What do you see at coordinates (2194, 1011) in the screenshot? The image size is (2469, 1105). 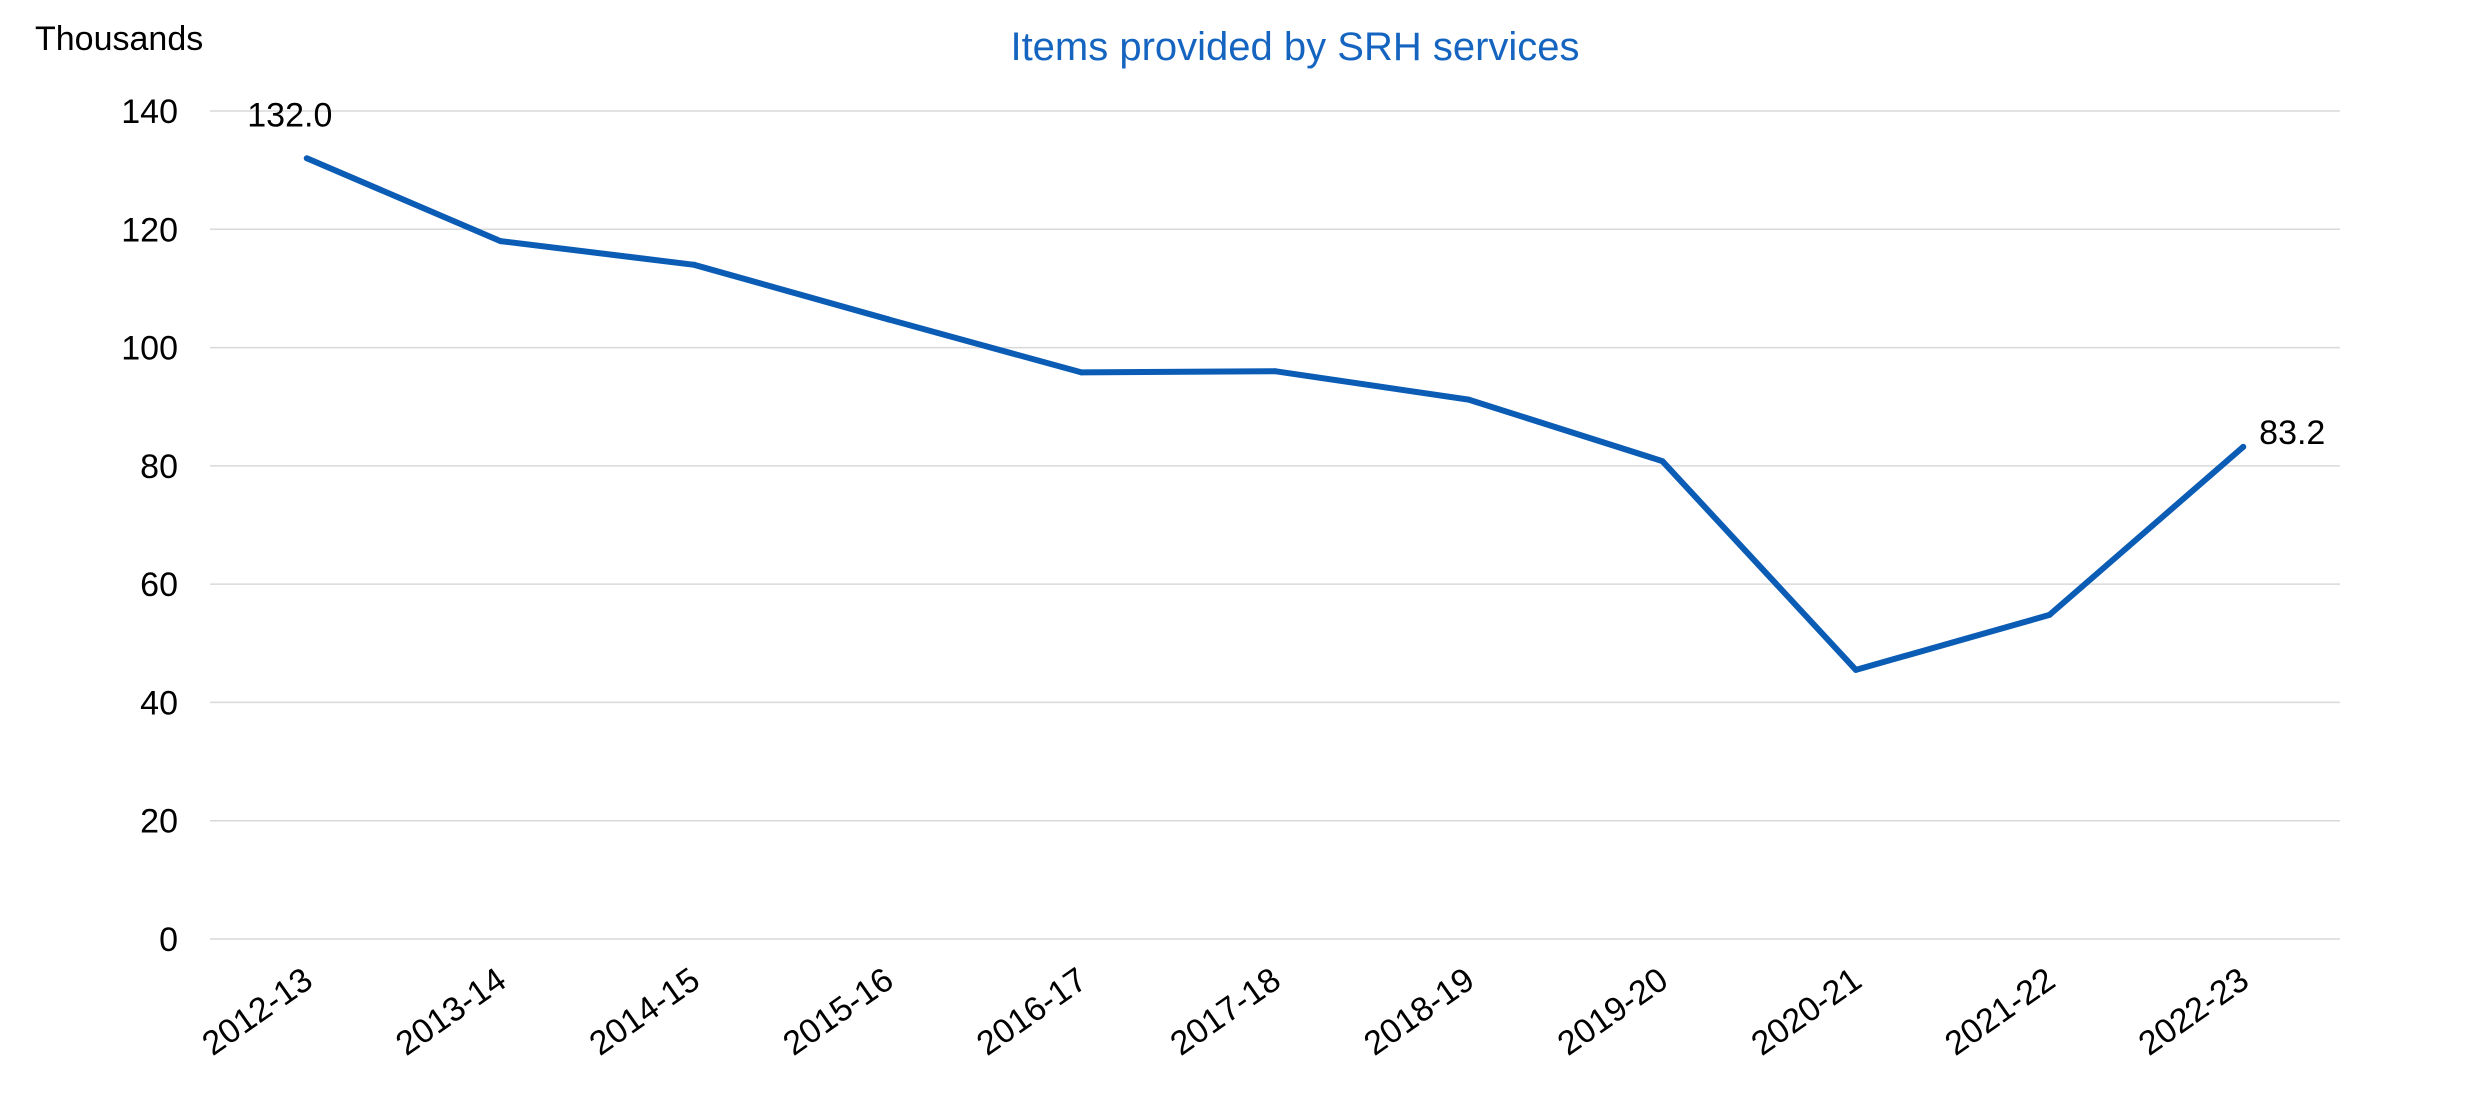 I see `x-tick-label: 2022-23` at bounding box center [2194, 1011].